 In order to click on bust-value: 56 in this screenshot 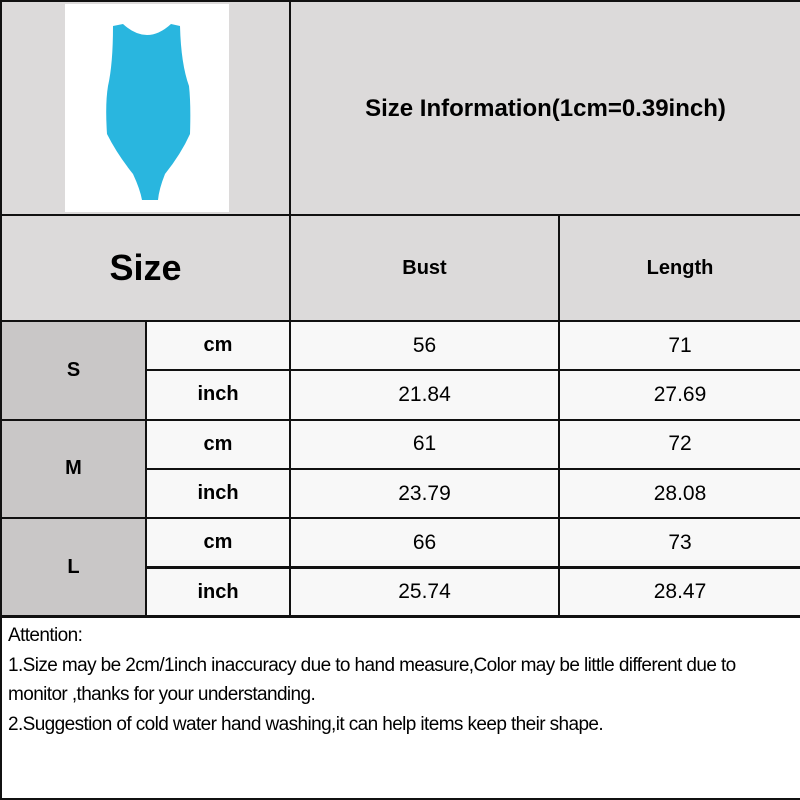, I will do `click(424, 346)`.